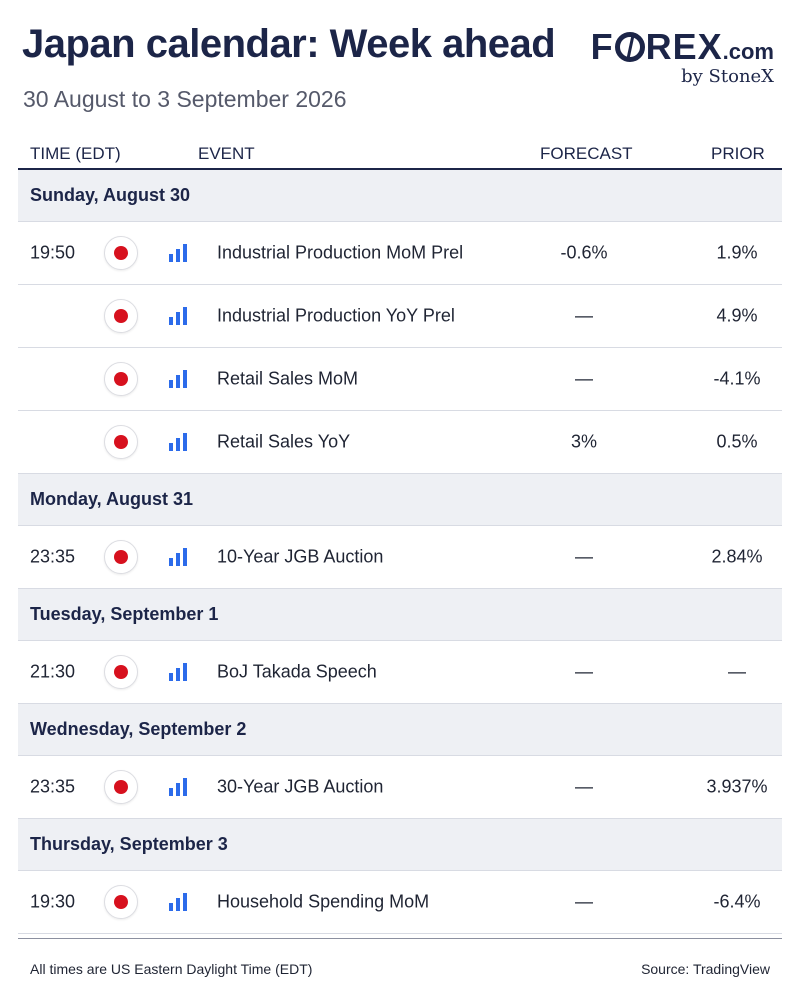 Image resolution: width=800 pixels, height=1000 pixels. What do you see at coordinates (53, 901) in the screenshot?
I see `event-time: 19:30` at bounding box center [53, 901].